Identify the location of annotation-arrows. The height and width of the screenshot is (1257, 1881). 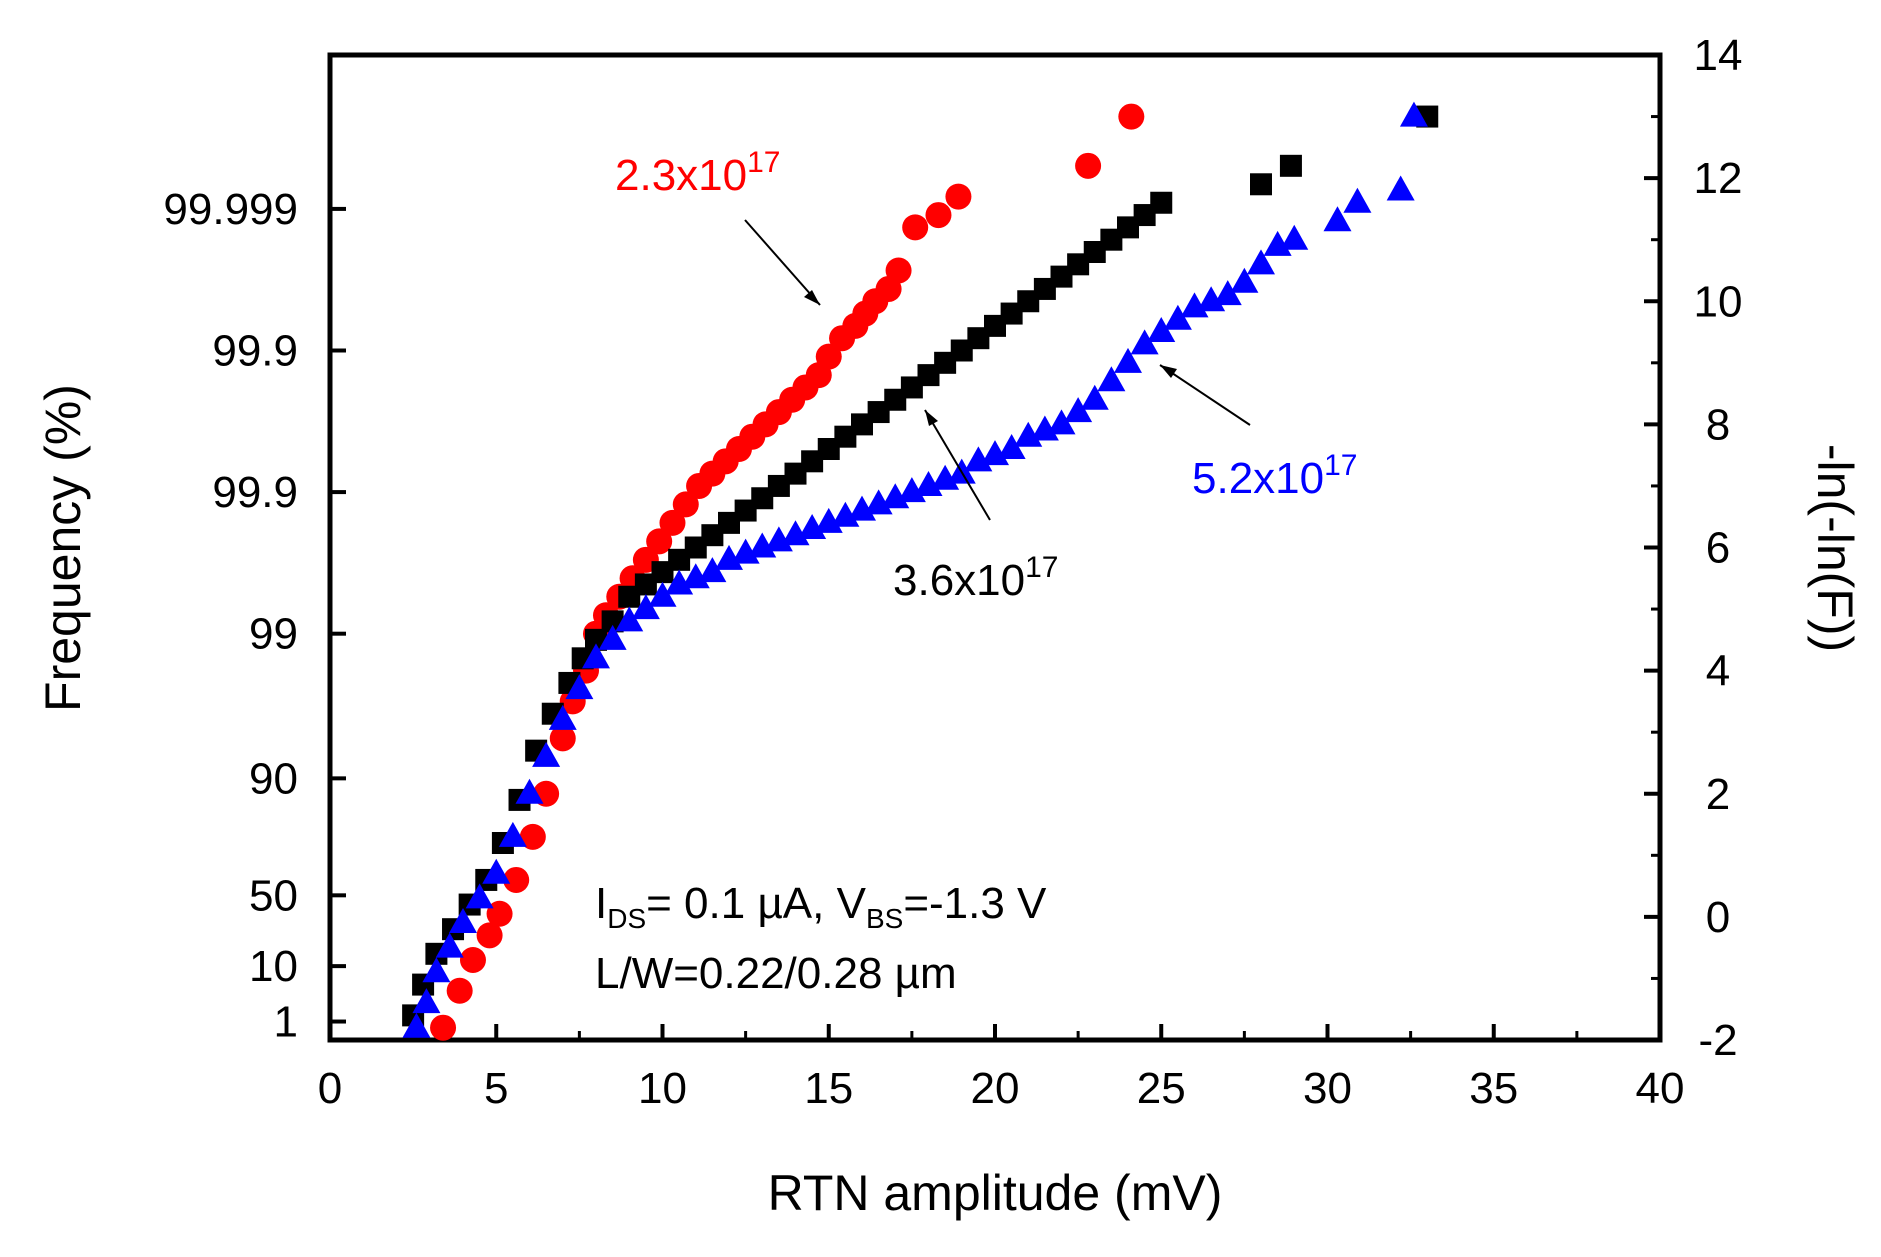
(997, 370).